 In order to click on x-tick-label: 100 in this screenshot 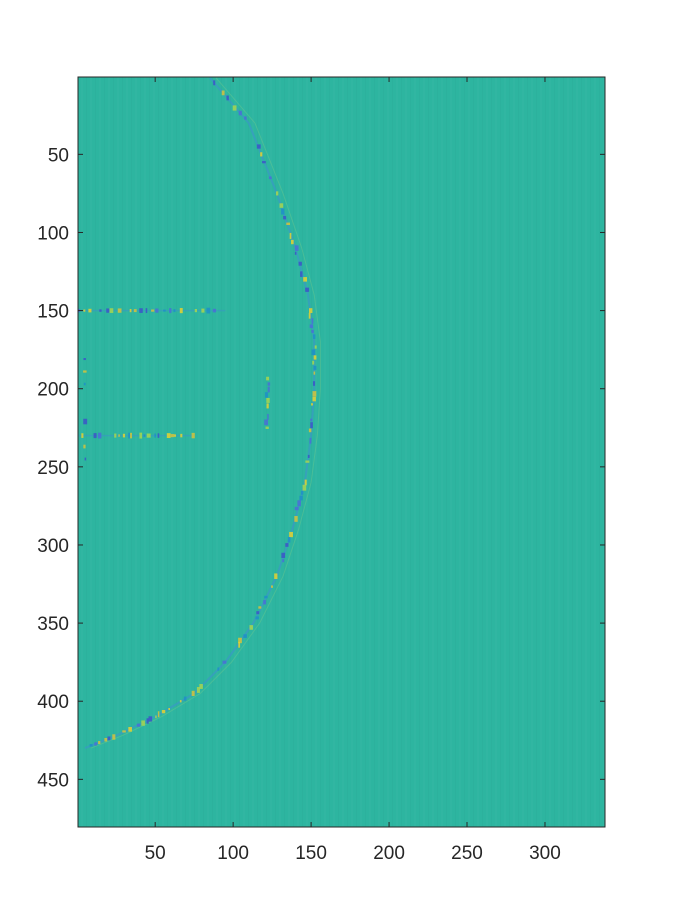, I will do `click(233, 853)`.